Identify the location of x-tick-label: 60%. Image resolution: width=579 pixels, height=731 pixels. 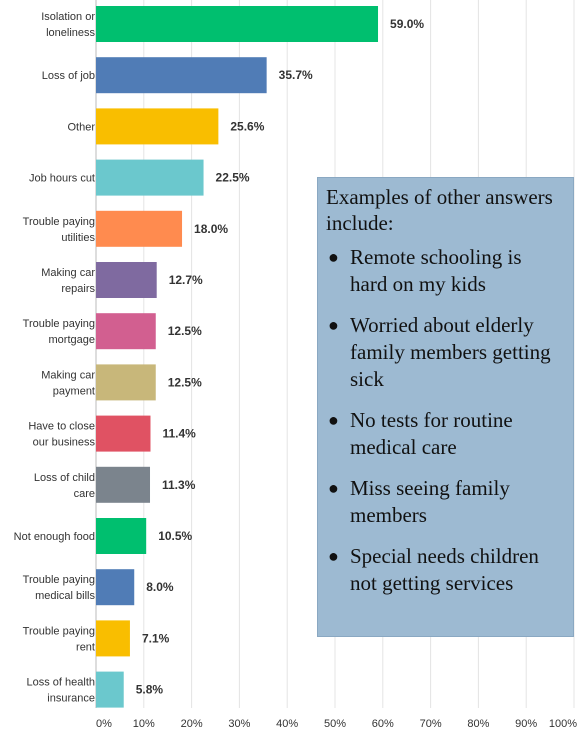
(383, 724).